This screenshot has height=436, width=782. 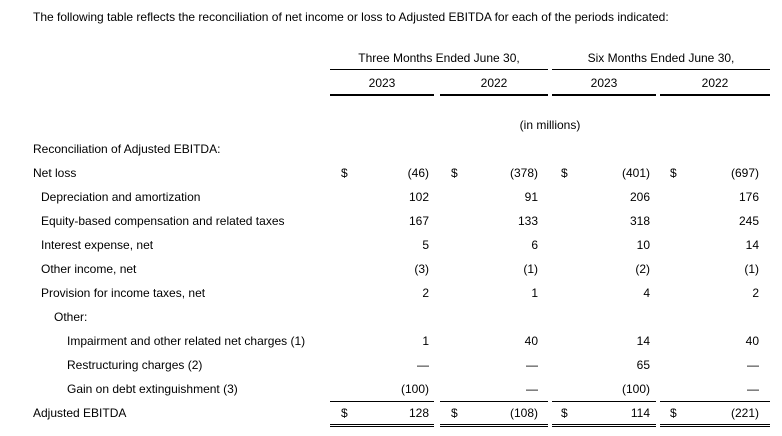 I want to click on units-label: (in millions), so click(x=550, y=125).